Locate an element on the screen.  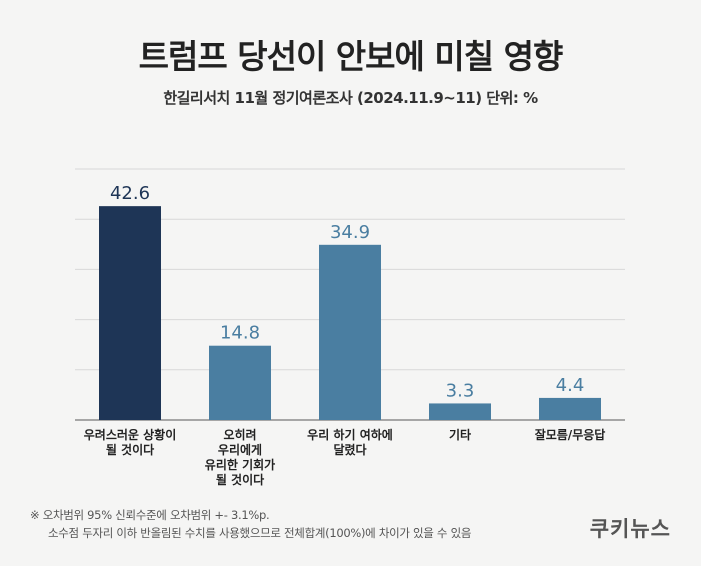
value-label-4: 4.4 is located at coordinates (570, 385).